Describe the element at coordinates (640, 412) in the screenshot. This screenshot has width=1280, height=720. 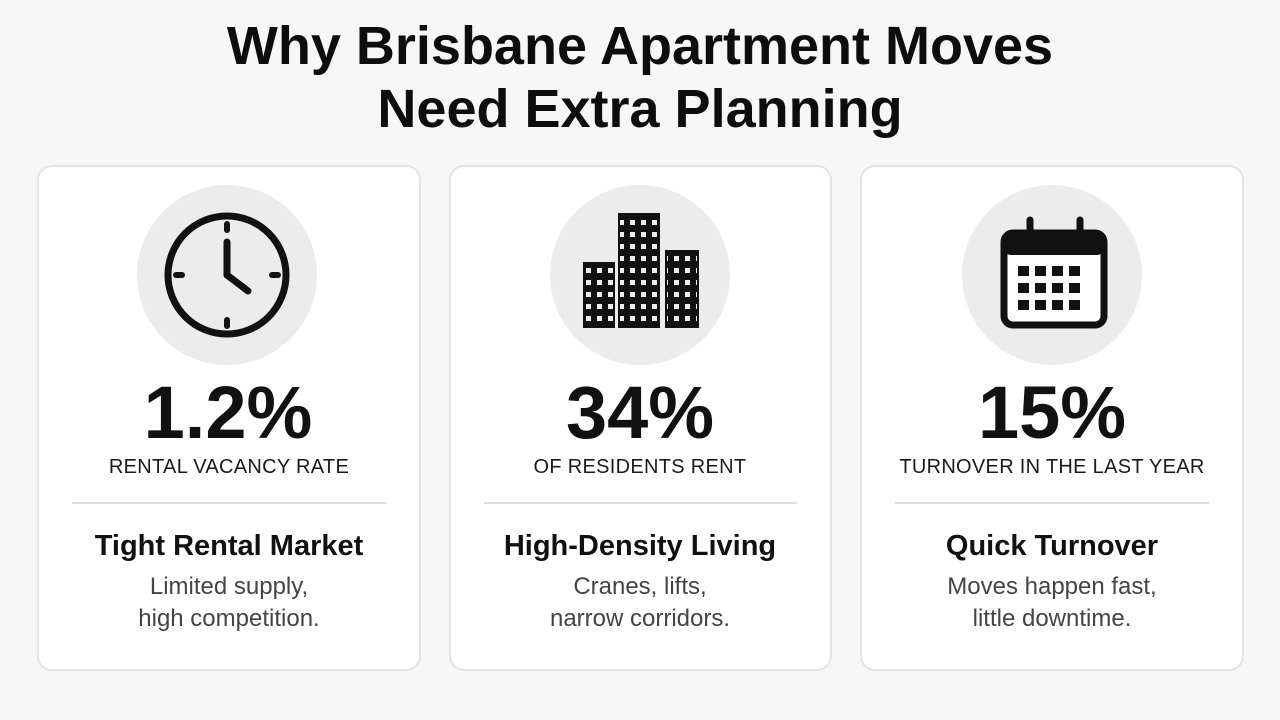
I see `stat: 34%` at that location.